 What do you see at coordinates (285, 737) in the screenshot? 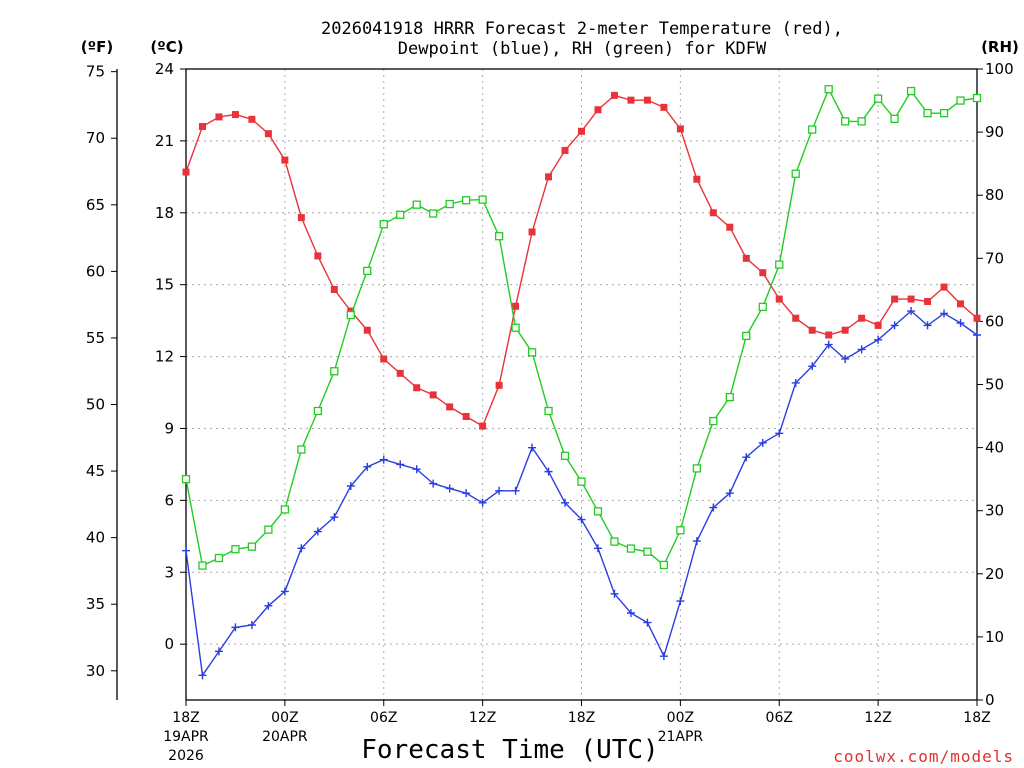
I see `x-tick-date: 20APR` at bounding box center [285, 737].